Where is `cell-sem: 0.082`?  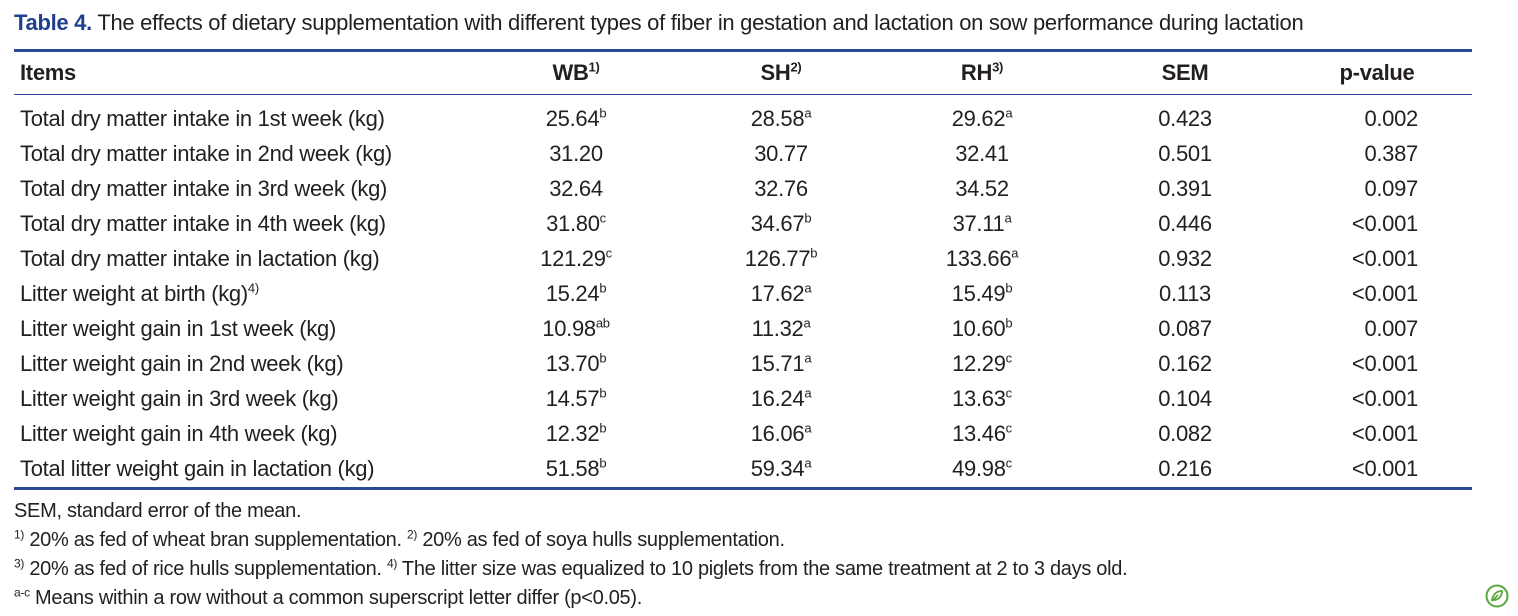 cell-sem: 0.082 is located at coordinates (1185, 433).